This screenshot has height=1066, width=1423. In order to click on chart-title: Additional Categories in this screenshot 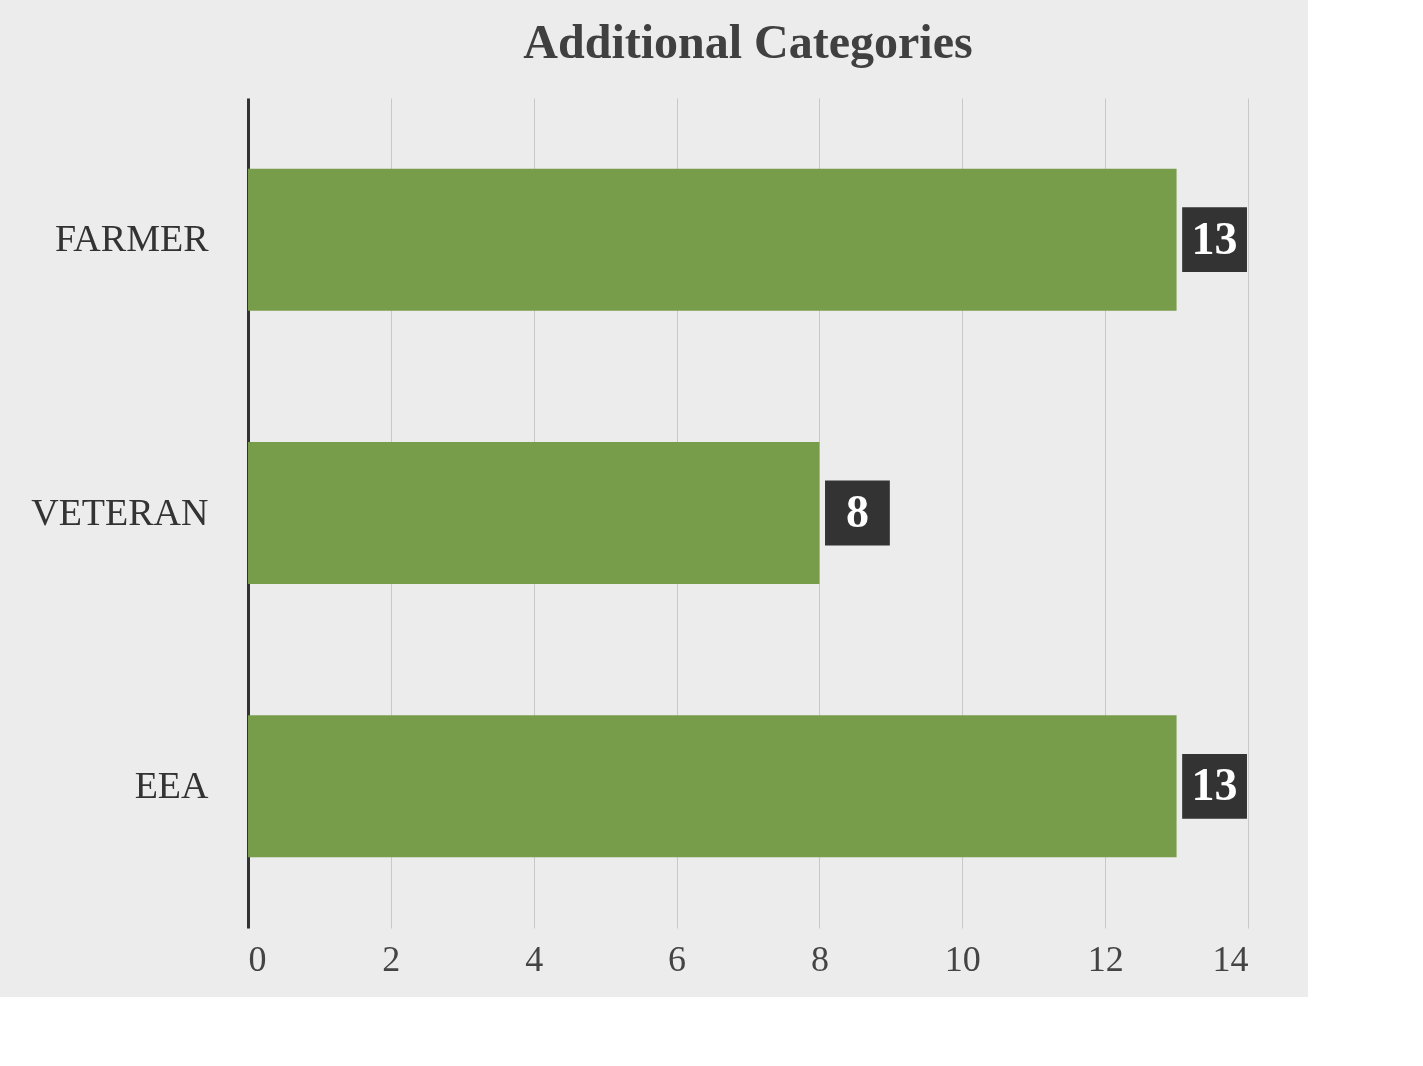, I will do `click(748, 41)`.